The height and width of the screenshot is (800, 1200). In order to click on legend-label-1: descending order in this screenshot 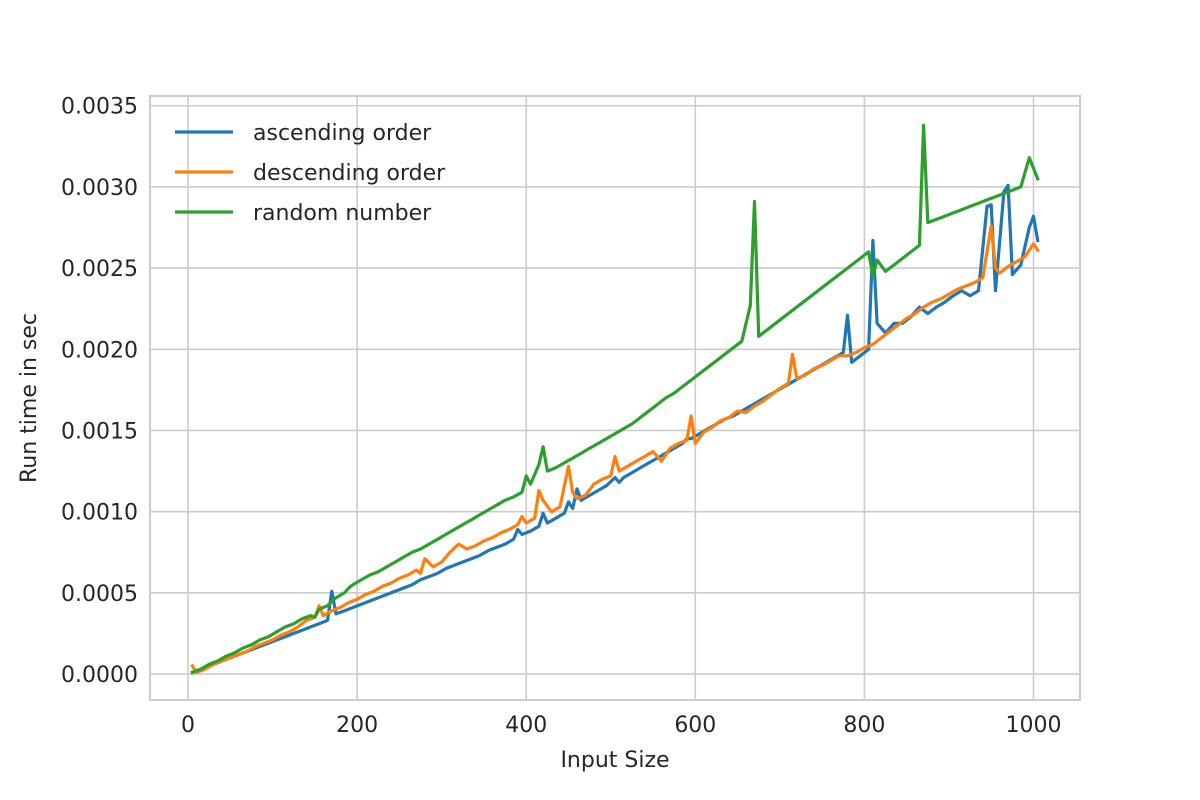, I will do `click(349, 173)`.